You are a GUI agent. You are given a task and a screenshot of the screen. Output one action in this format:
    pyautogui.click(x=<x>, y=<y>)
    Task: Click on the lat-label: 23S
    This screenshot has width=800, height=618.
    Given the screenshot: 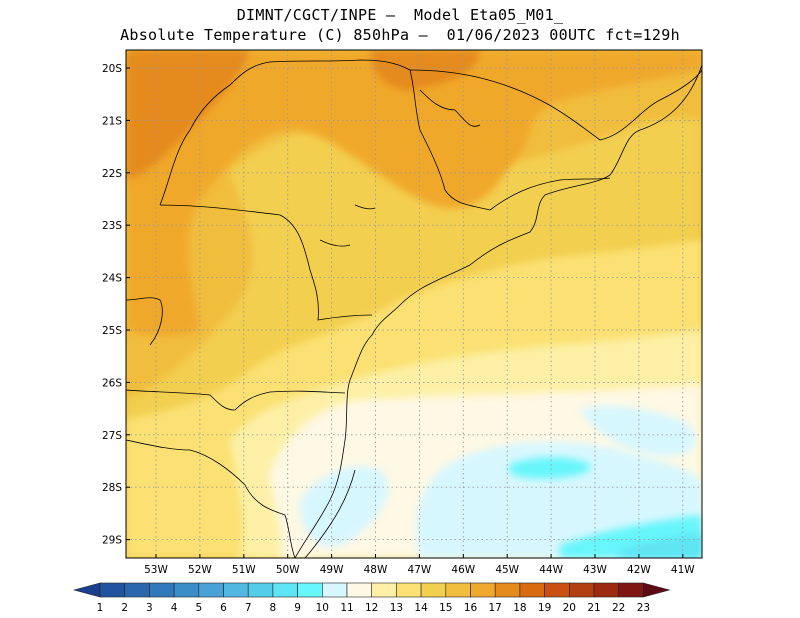 What is the action you would take?
    pyautogui.click(x=112, y=226)
    